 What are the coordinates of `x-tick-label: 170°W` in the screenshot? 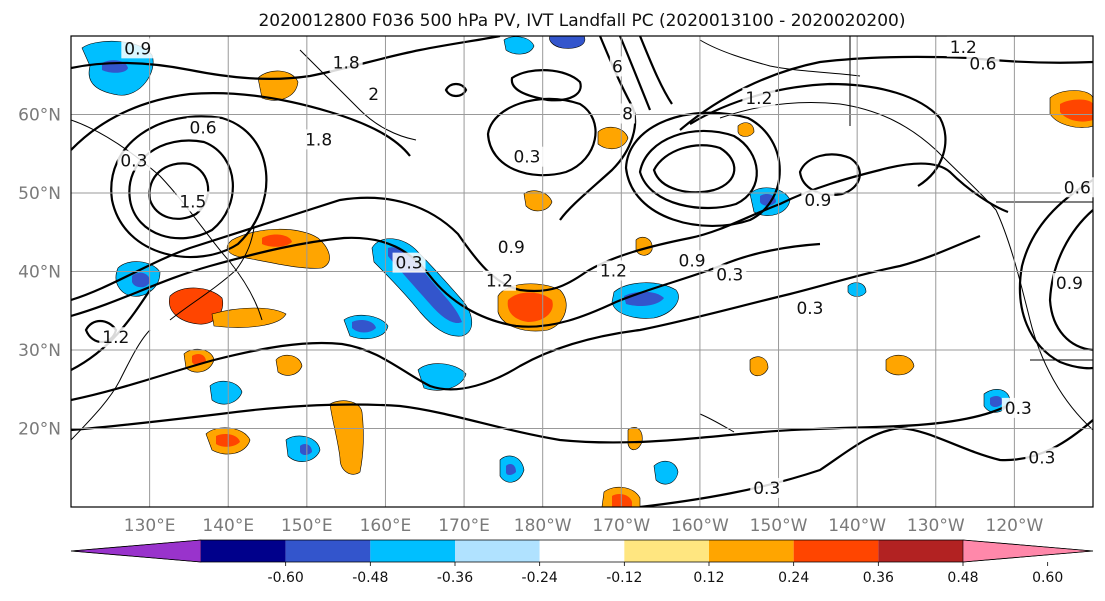 It's located at (621, 526).